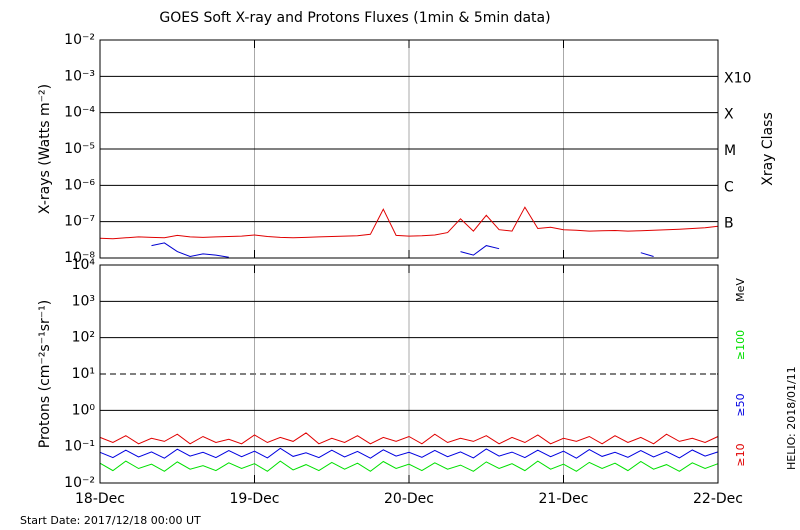  What do you see at coordinates (110, 520) in the screenshot?
I see `start-date: Start Date: 2017/12/18 00:00 UT` at bounding box center [110, 520].